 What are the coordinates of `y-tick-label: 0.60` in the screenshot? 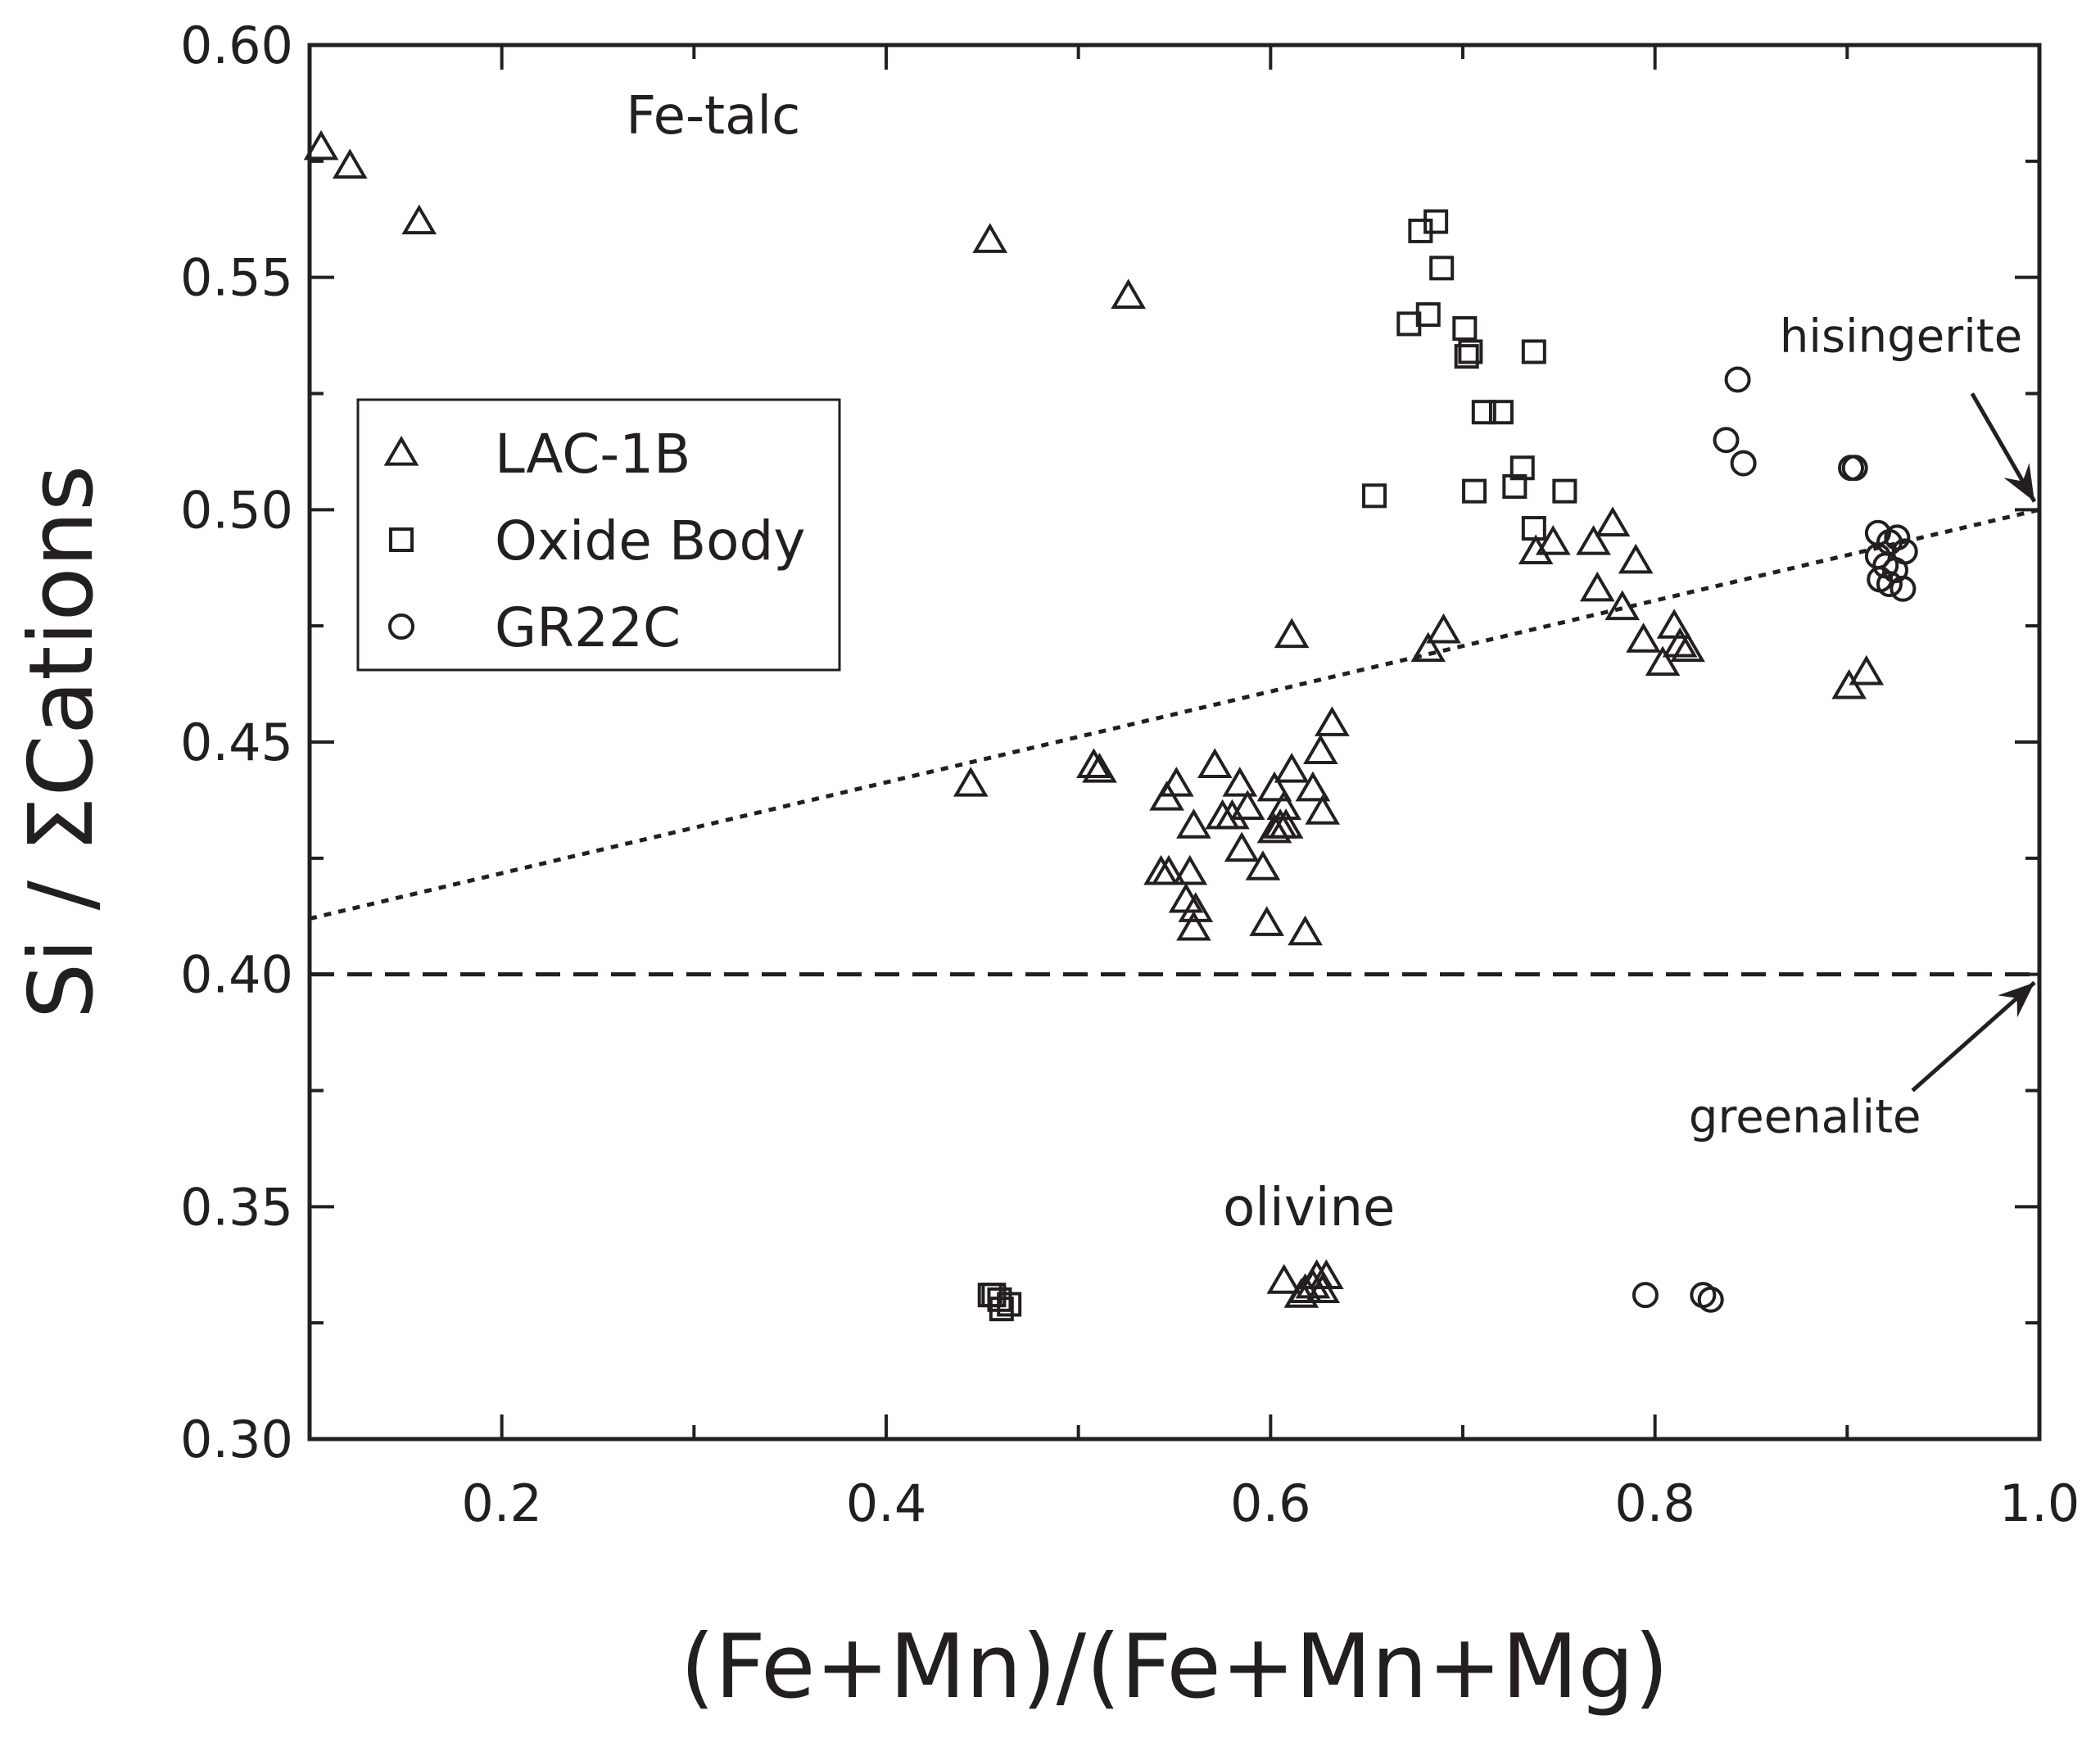 It's located at (236, 45).